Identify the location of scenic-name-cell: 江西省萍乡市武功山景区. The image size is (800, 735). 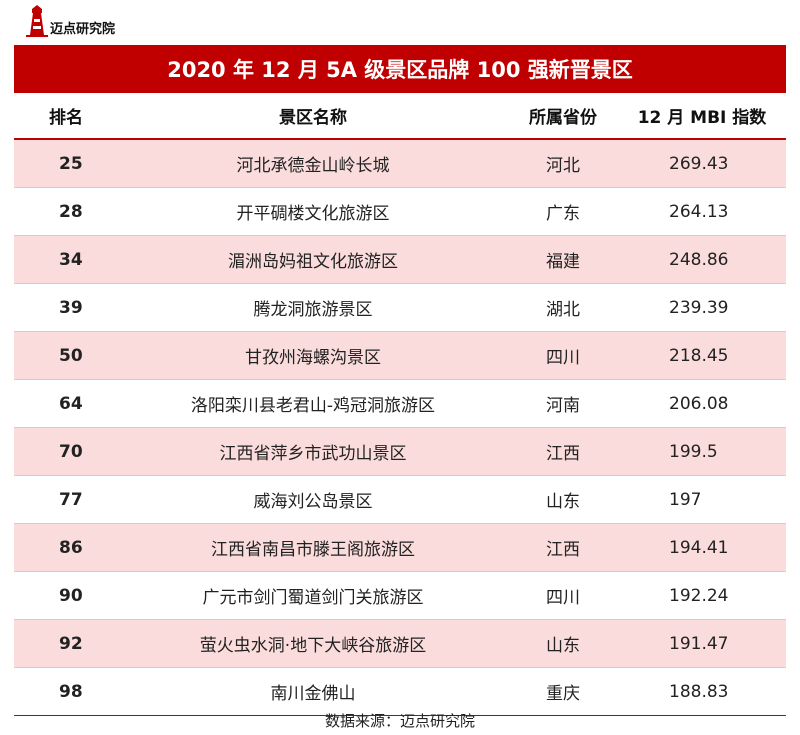
(313, 451).